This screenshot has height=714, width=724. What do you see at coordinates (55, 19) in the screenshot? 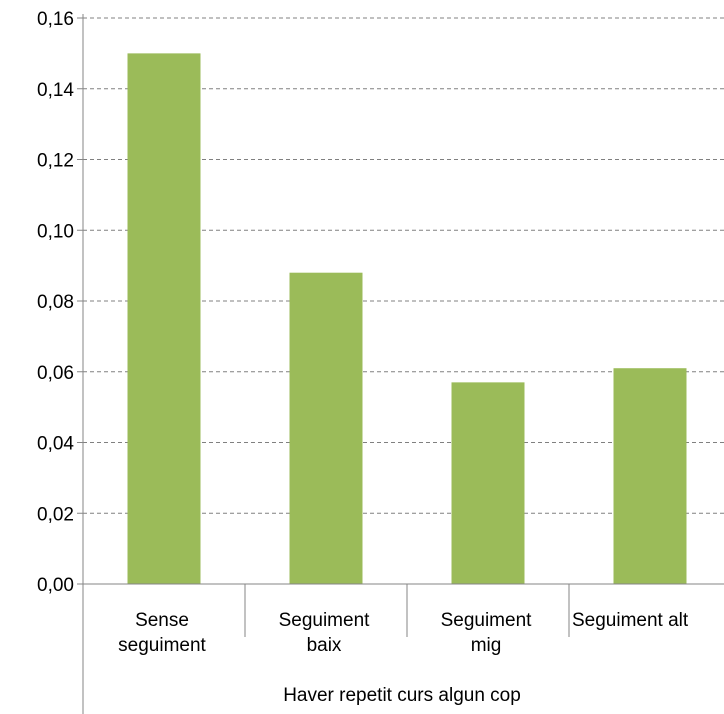
I see `y-tick-label: 0,16` at bounding box center [55, 19].